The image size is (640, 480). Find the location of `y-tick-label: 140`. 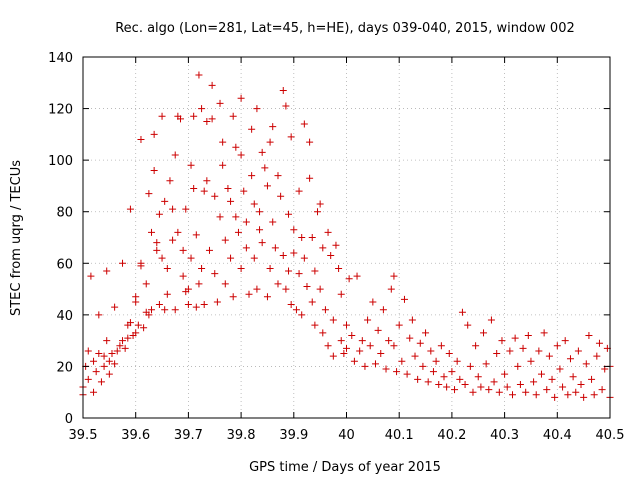

y-tick-label: 140 is located at coordinates (60, 58).